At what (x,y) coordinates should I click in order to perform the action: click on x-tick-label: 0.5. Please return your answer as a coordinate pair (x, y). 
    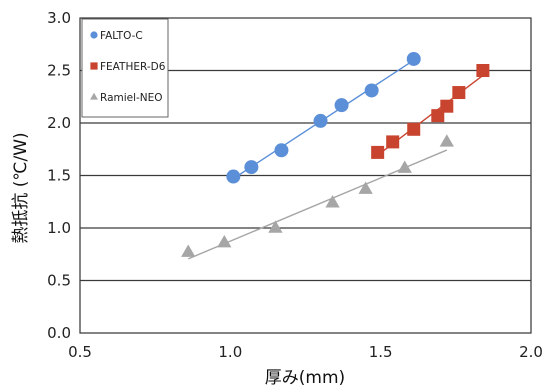
    Looking at the image, I should click on (80, 352).